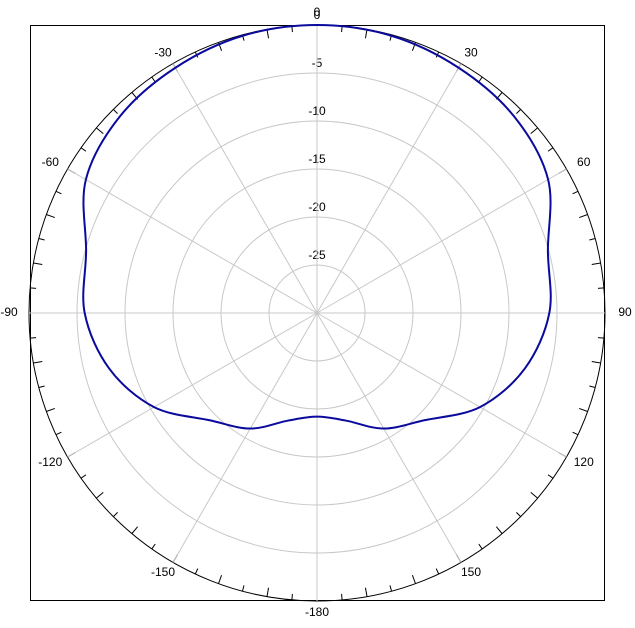  I want to click on angle-tick-label: -180, so click(317, 612).